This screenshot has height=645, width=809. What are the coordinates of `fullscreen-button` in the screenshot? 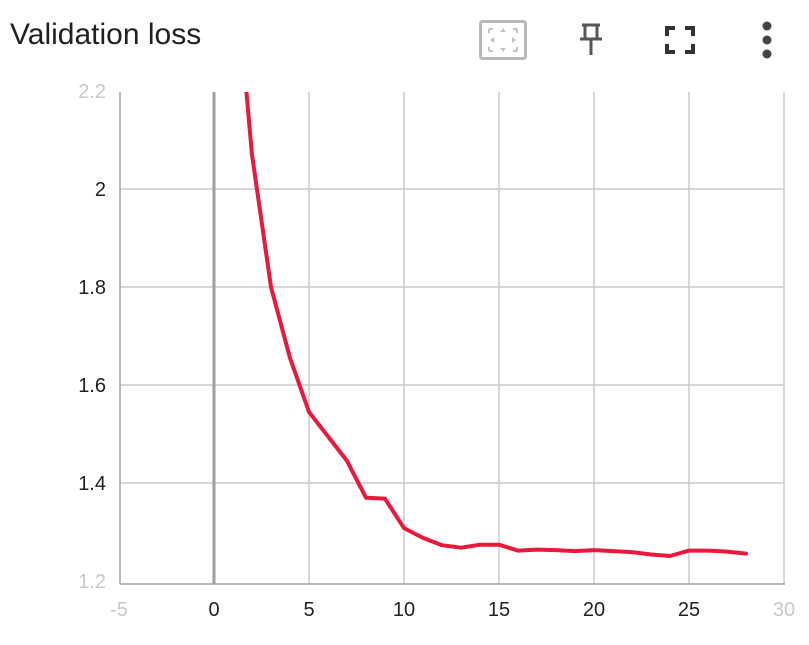 It's located at (680, 40).